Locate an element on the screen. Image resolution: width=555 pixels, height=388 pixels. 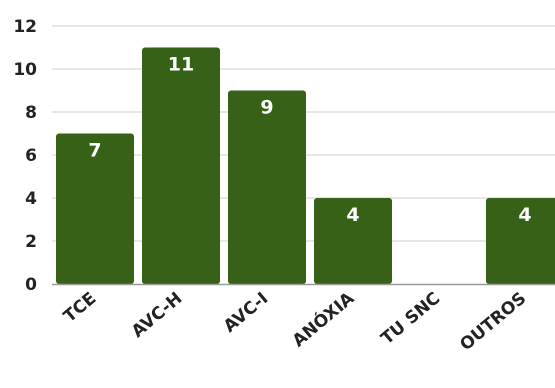
x-category-label: TCE is located at coordinates (80, 308).